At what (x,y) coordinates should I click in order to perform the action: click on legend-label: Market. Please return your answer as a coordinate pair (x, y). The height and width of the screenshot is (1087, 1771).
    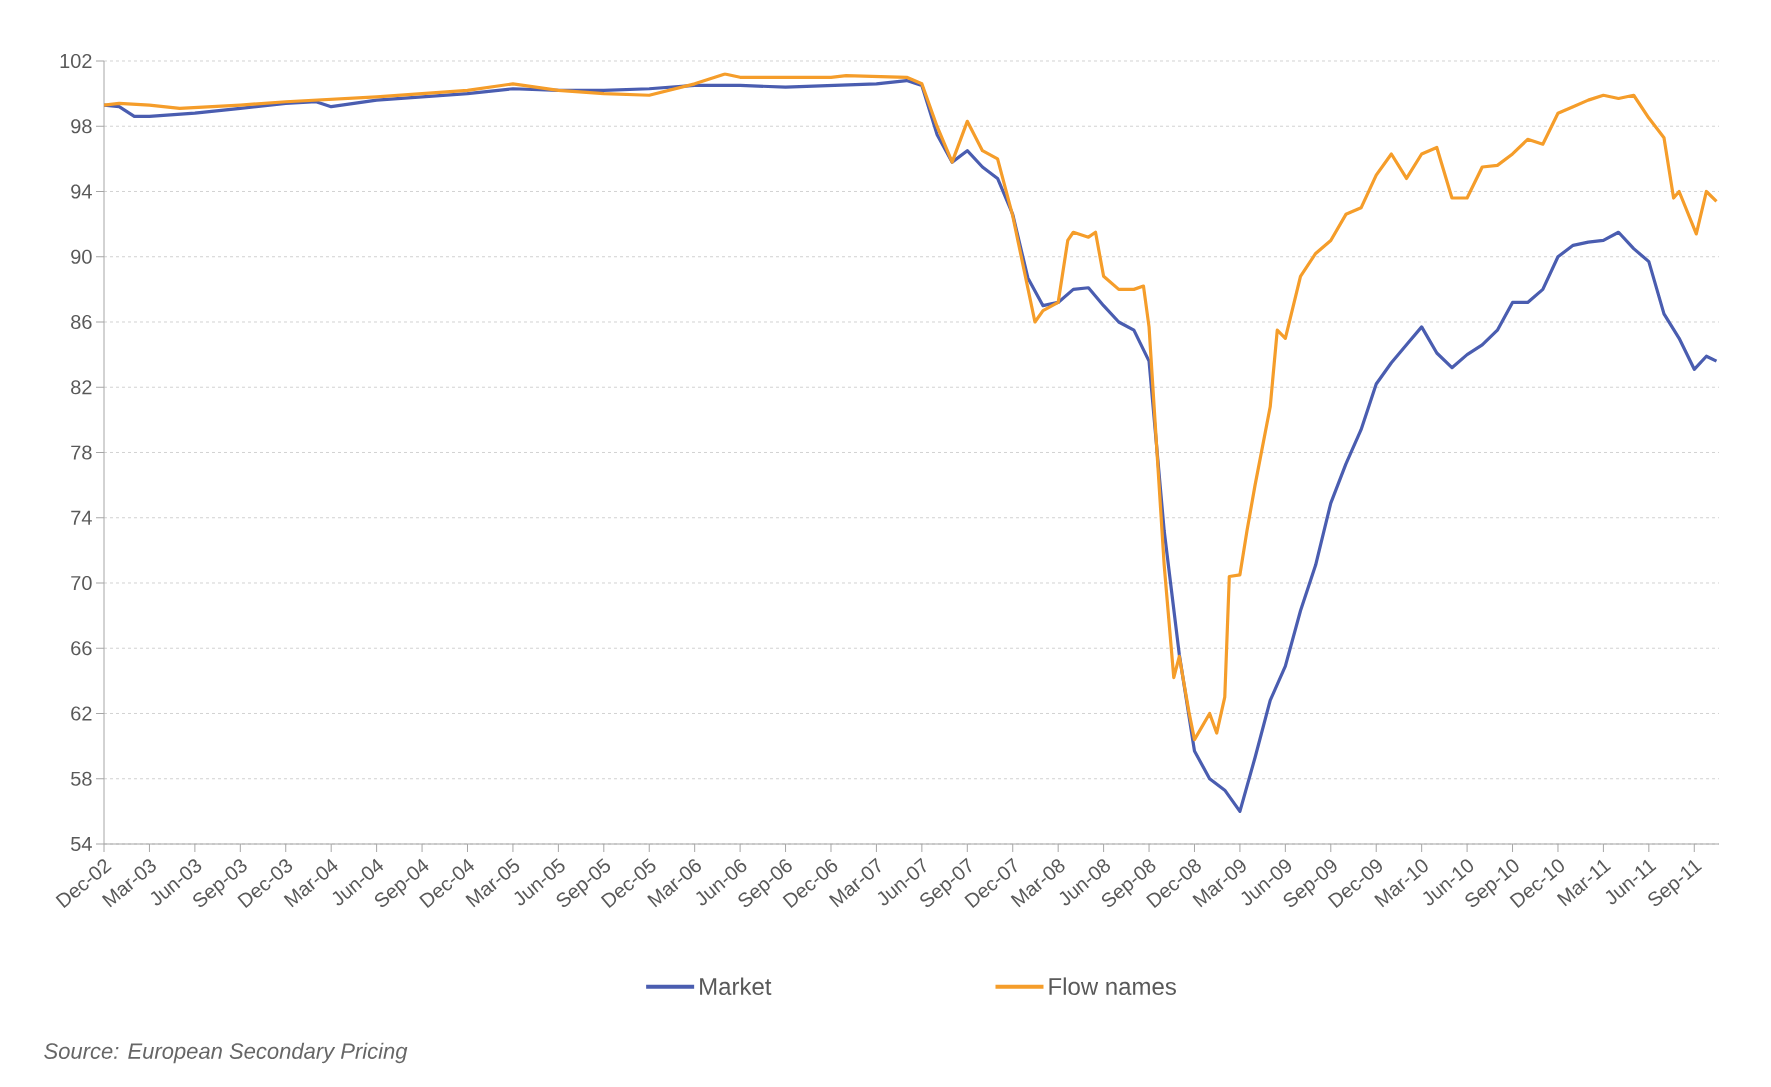
    Looking at the image, I should click on (736, 986).